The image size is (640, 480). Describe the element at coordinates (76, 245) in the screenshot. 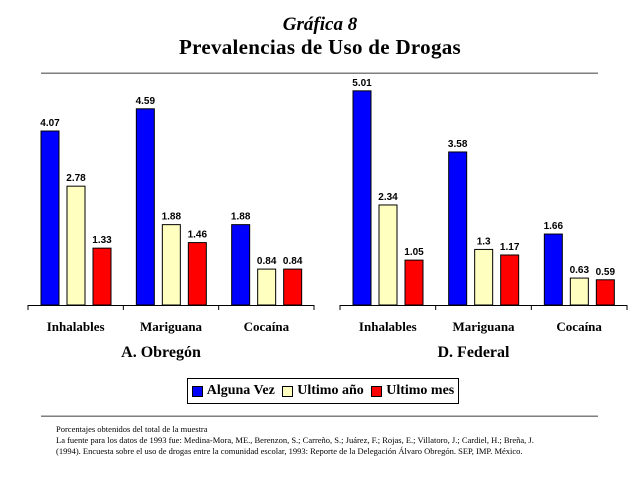

I see `bar-a-obregon-inhalables-ultimo-ano` at that location.